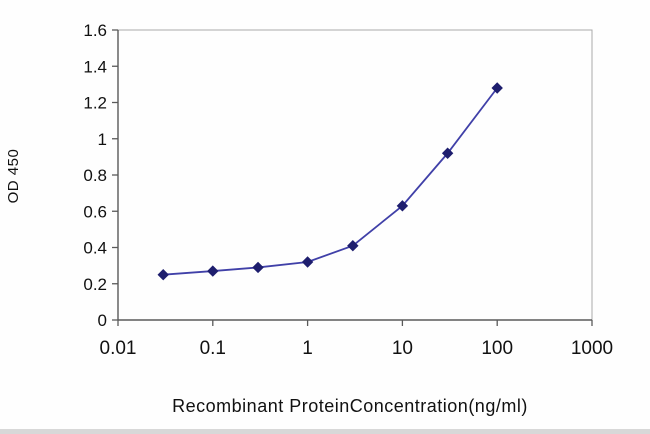 This screenshot has width=650, height=434. What do you see at coordinates (95, 66) in the screenshot?
I see `y-tick-label: 1.4` at bounding box center [95, 66].